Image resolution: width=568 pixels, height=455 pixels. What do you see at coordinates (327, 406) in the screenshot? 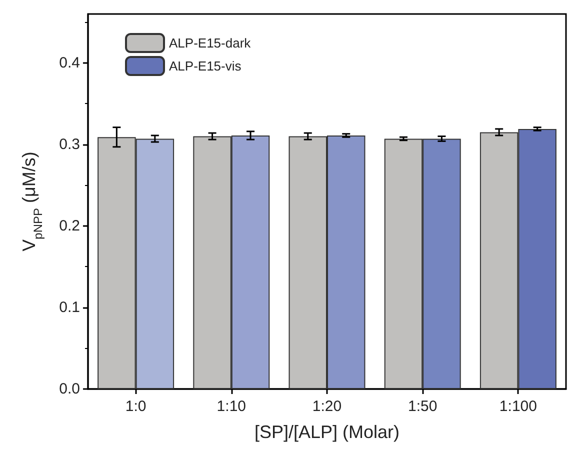
I see `x-tick-label: 1:20` at bounding box center [327, 406].